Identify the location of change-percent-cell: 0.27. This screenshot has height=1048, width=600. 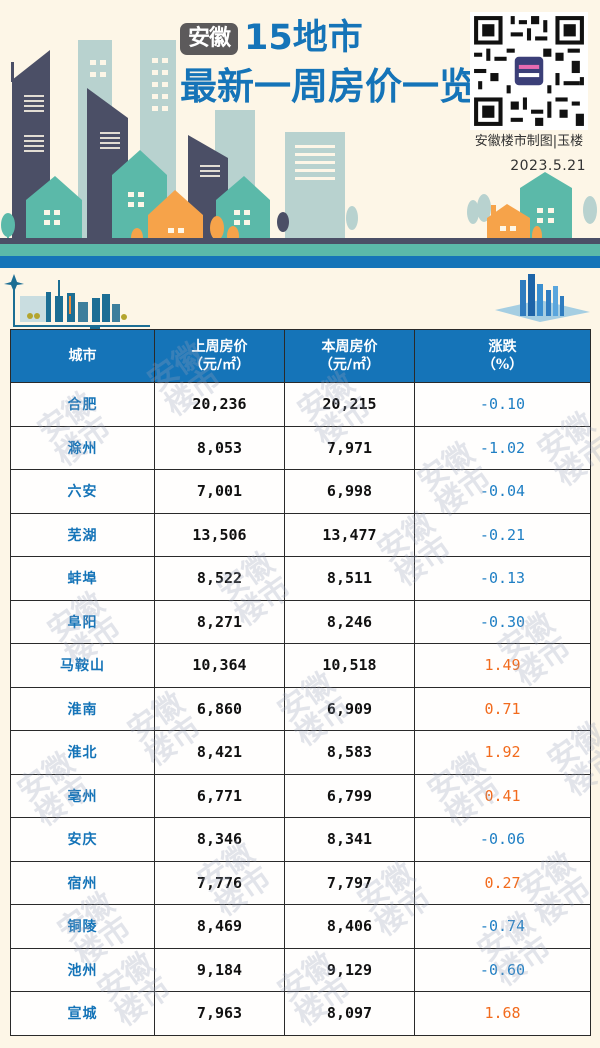
(502, 882).